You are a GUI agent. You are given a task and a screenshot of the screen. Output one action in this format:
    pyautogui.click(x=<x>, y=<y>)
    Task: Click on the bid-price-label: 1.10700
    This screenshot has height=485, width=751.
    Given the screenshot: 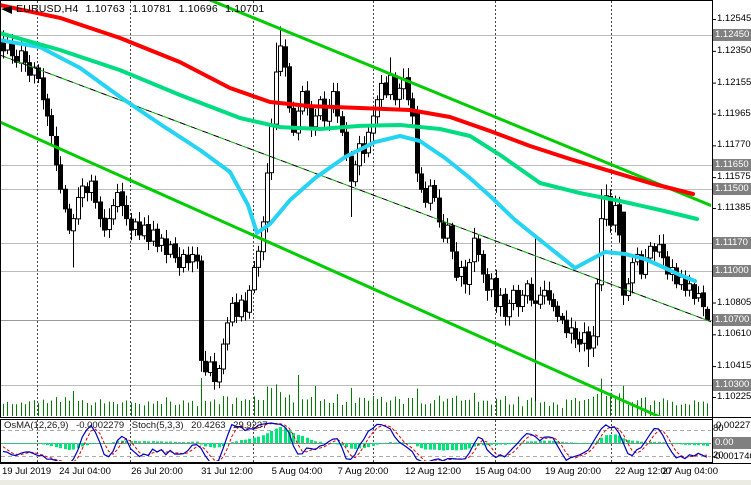 What is the action you would take?
    pyautogui.click(x=732, y=320)
    